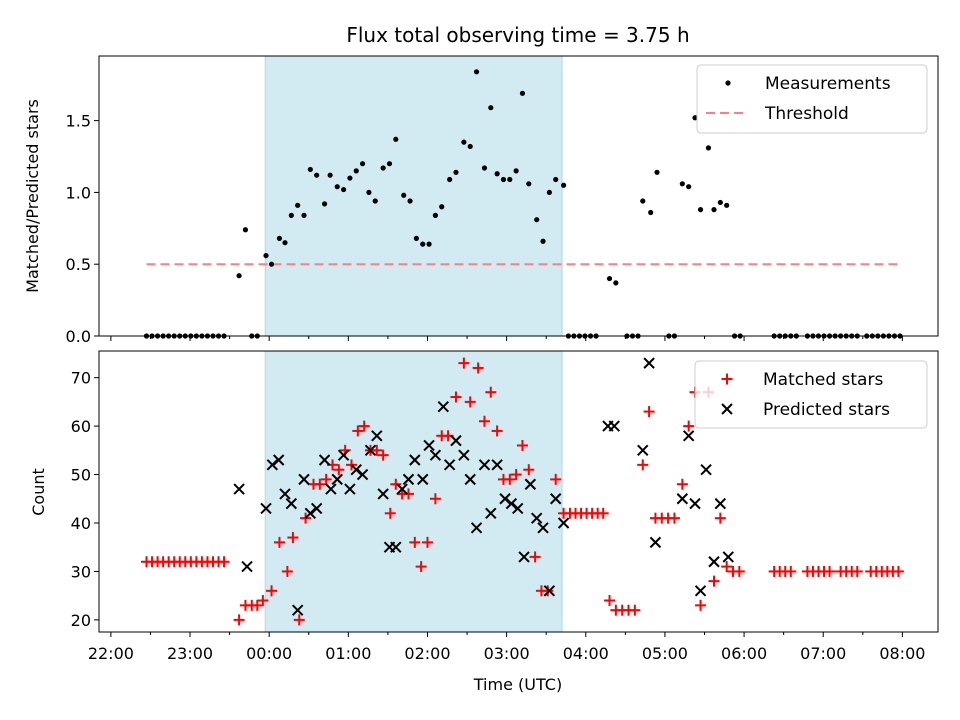 The height and width of the screenshot is (720, 960). Describe the element at coordinates (81, 620) in the screenshot. I see `y-tick-label: 20` at that location.